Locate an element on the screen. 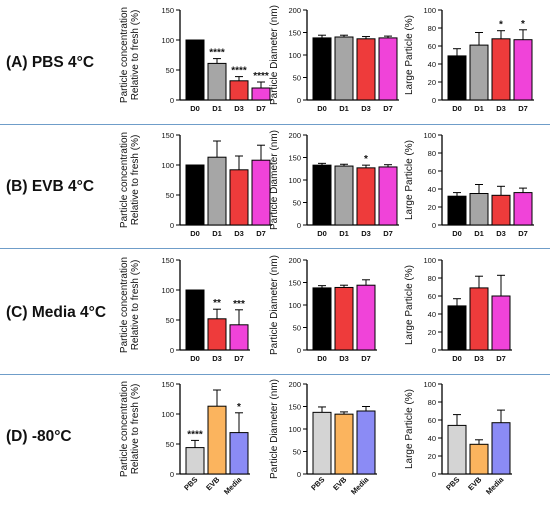  significance-label: *** is located at coordinates (239, 304).